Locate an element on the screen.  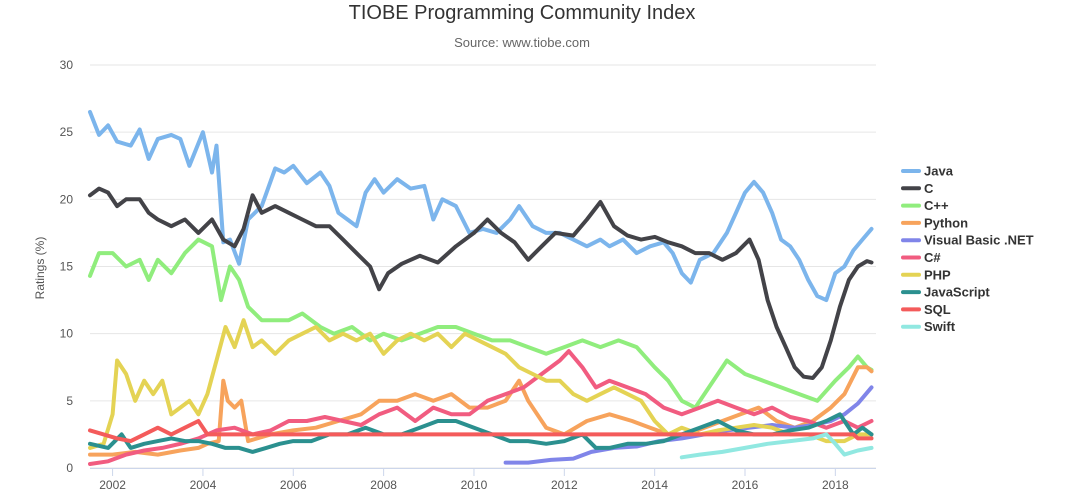
legend-item: C++ is located at coordinates (925, 205).